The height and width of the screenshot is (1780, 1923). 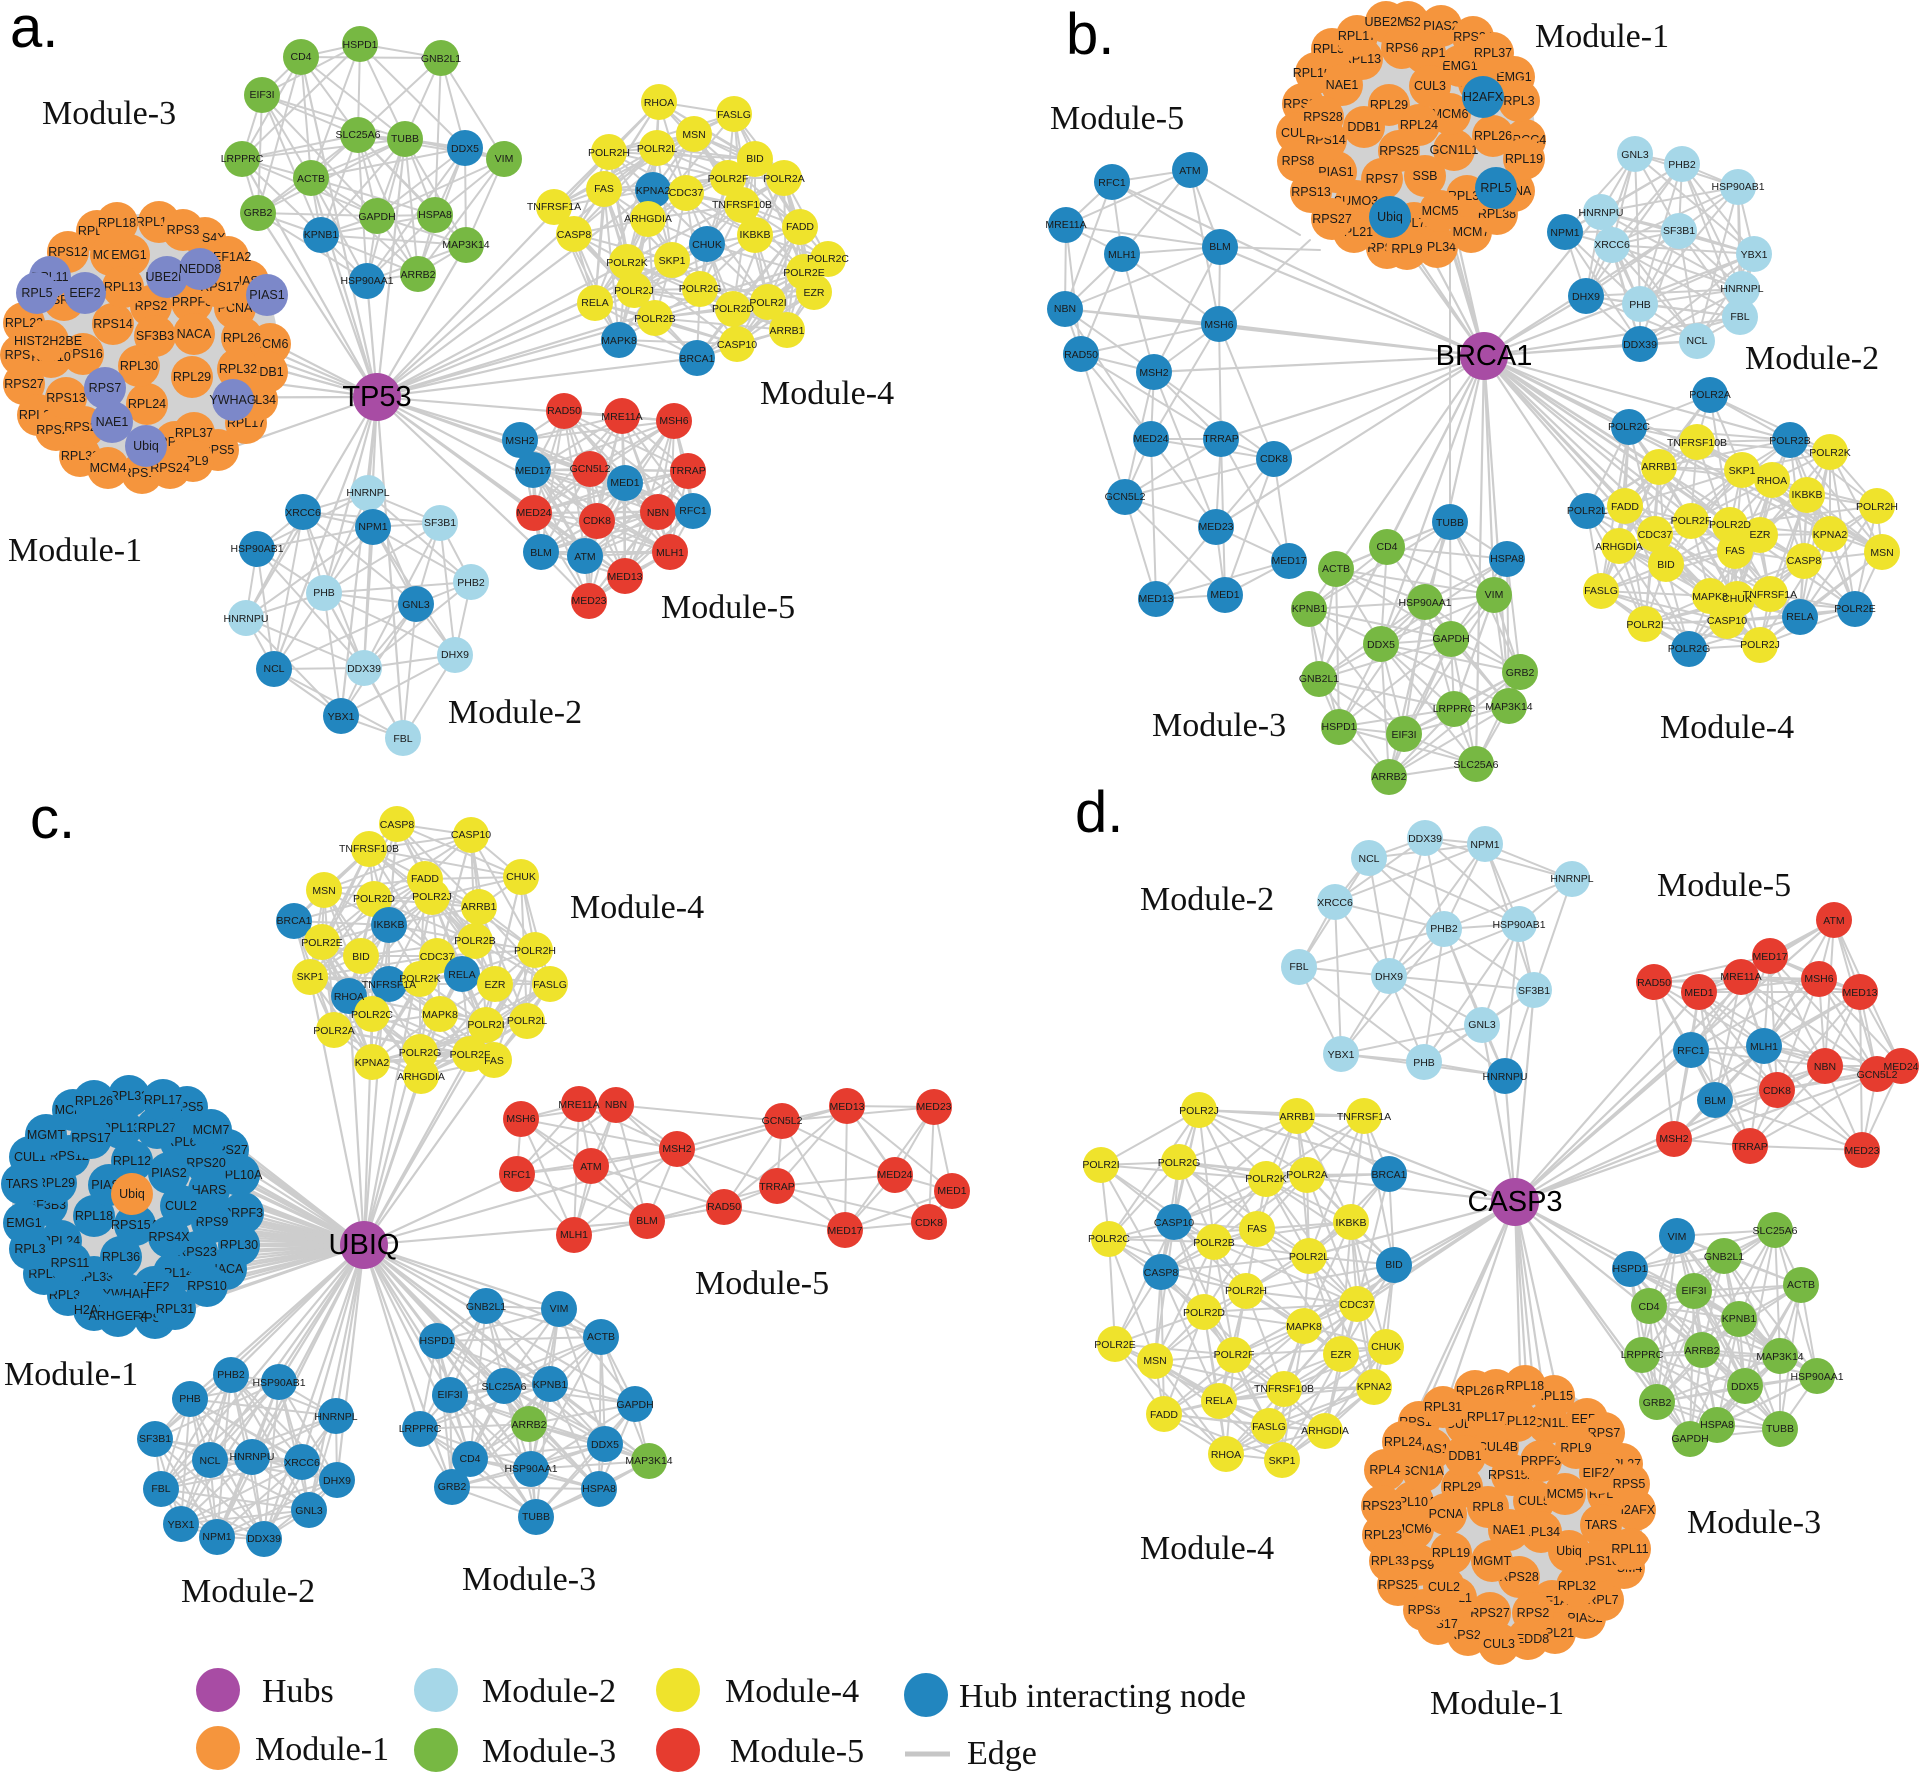 I want to click on svg-text: RPL23, so click(x=1383, y=1535).